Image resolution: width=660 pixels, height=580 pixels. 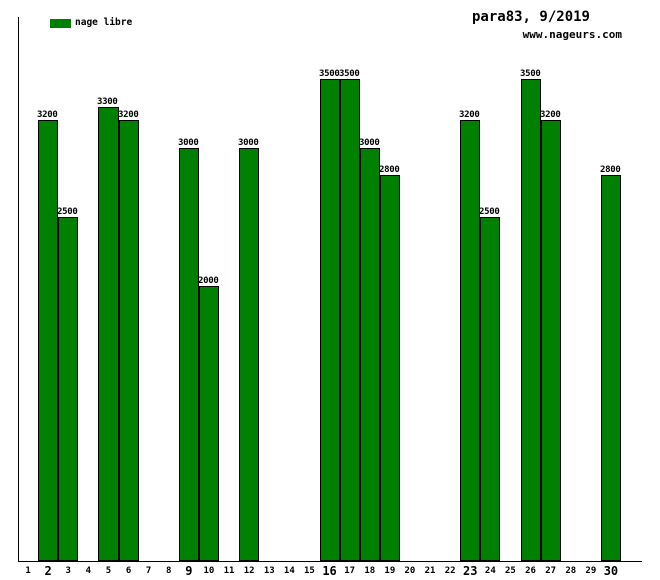 I want to click on x-tick-label-1: 1, so click(x=28, y=571).